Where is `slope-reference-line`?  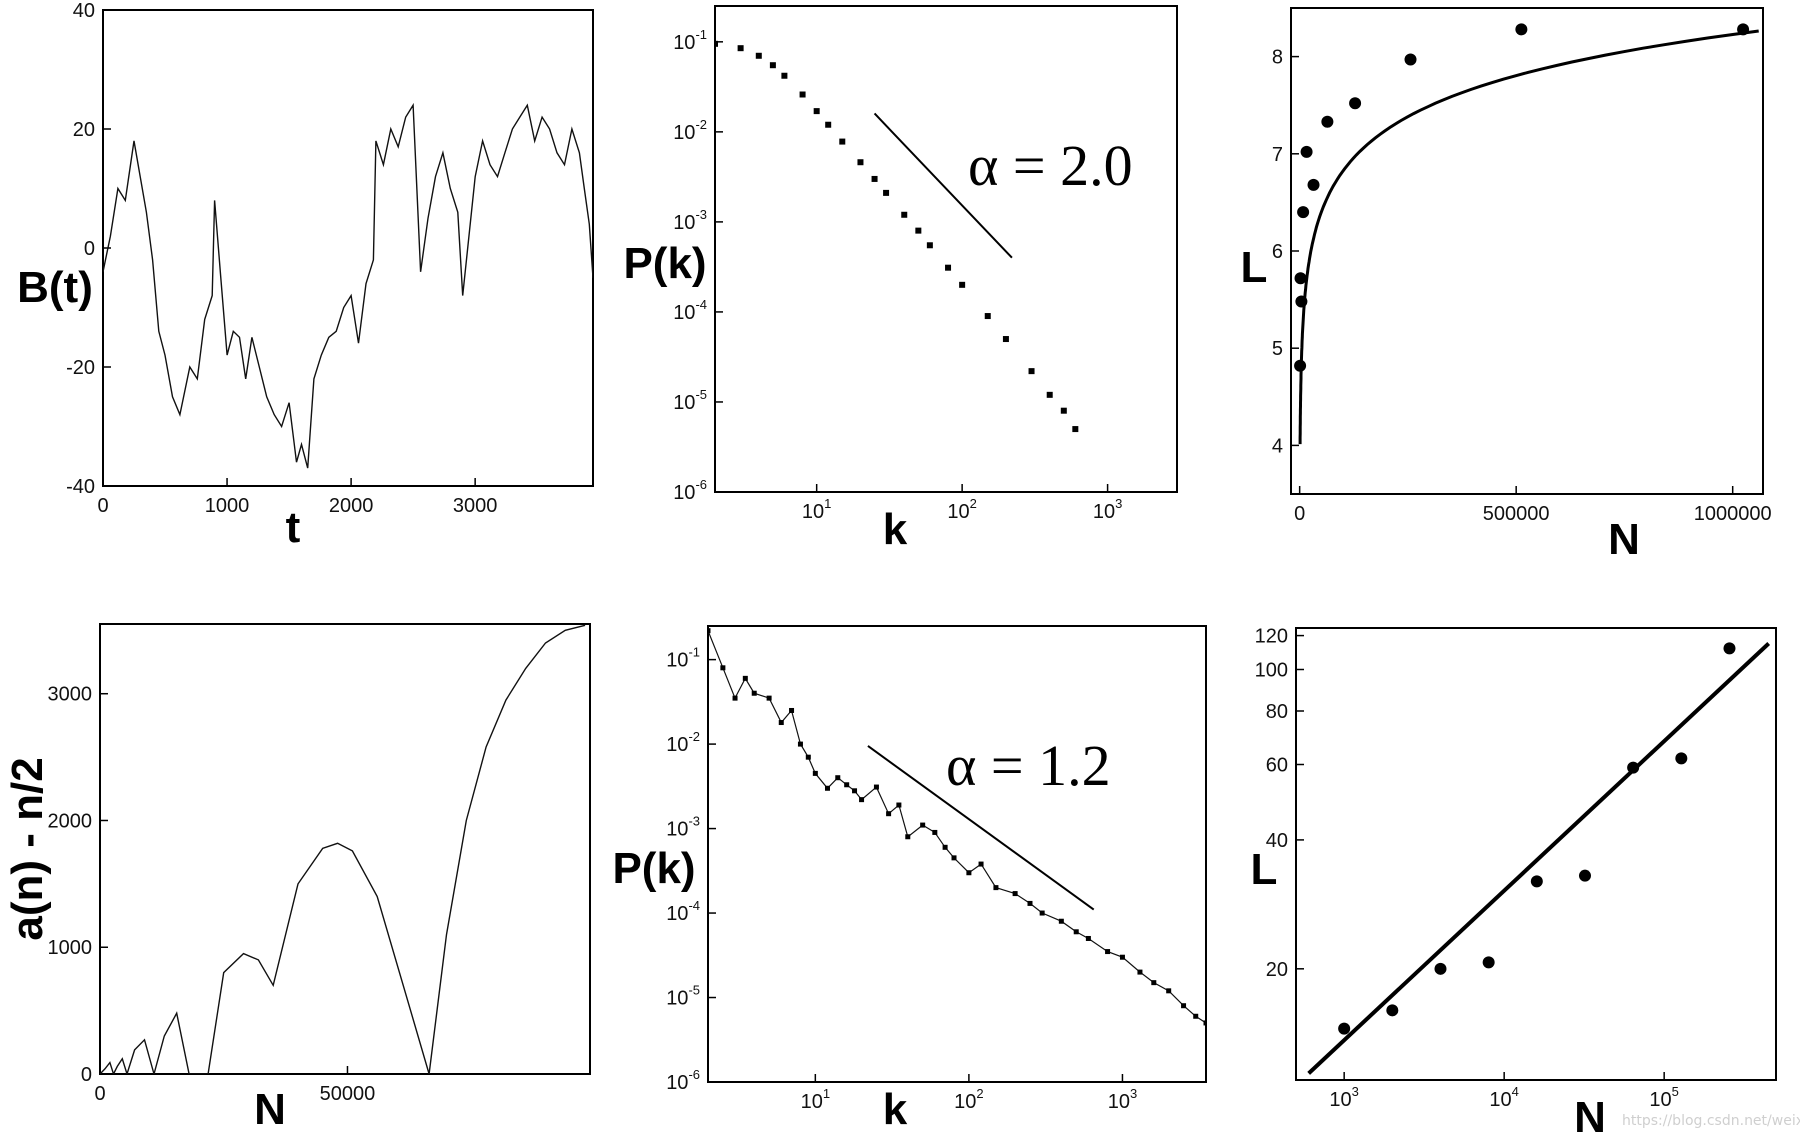
slope-reference-line is located at coordinates (981, 828).